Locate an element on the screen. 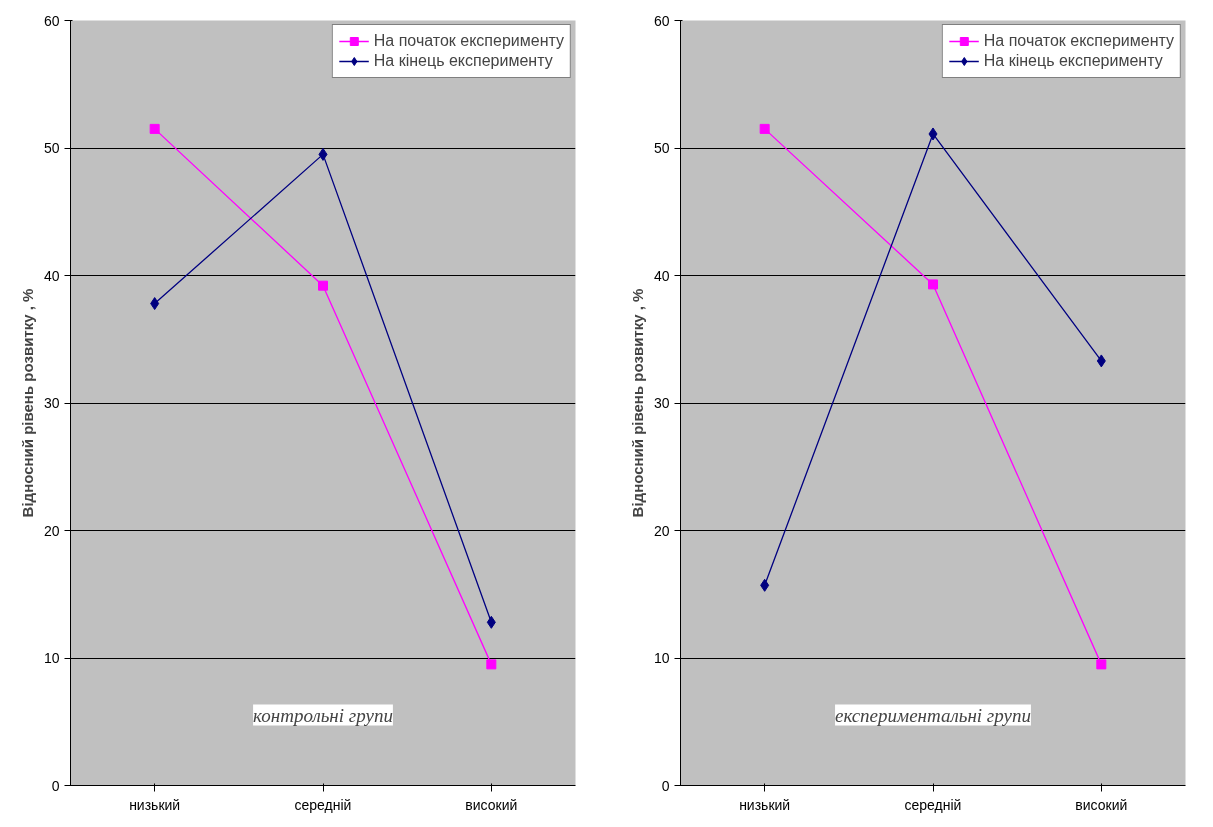  annotation: експериментальні групи is located at coordinates (933, 715).